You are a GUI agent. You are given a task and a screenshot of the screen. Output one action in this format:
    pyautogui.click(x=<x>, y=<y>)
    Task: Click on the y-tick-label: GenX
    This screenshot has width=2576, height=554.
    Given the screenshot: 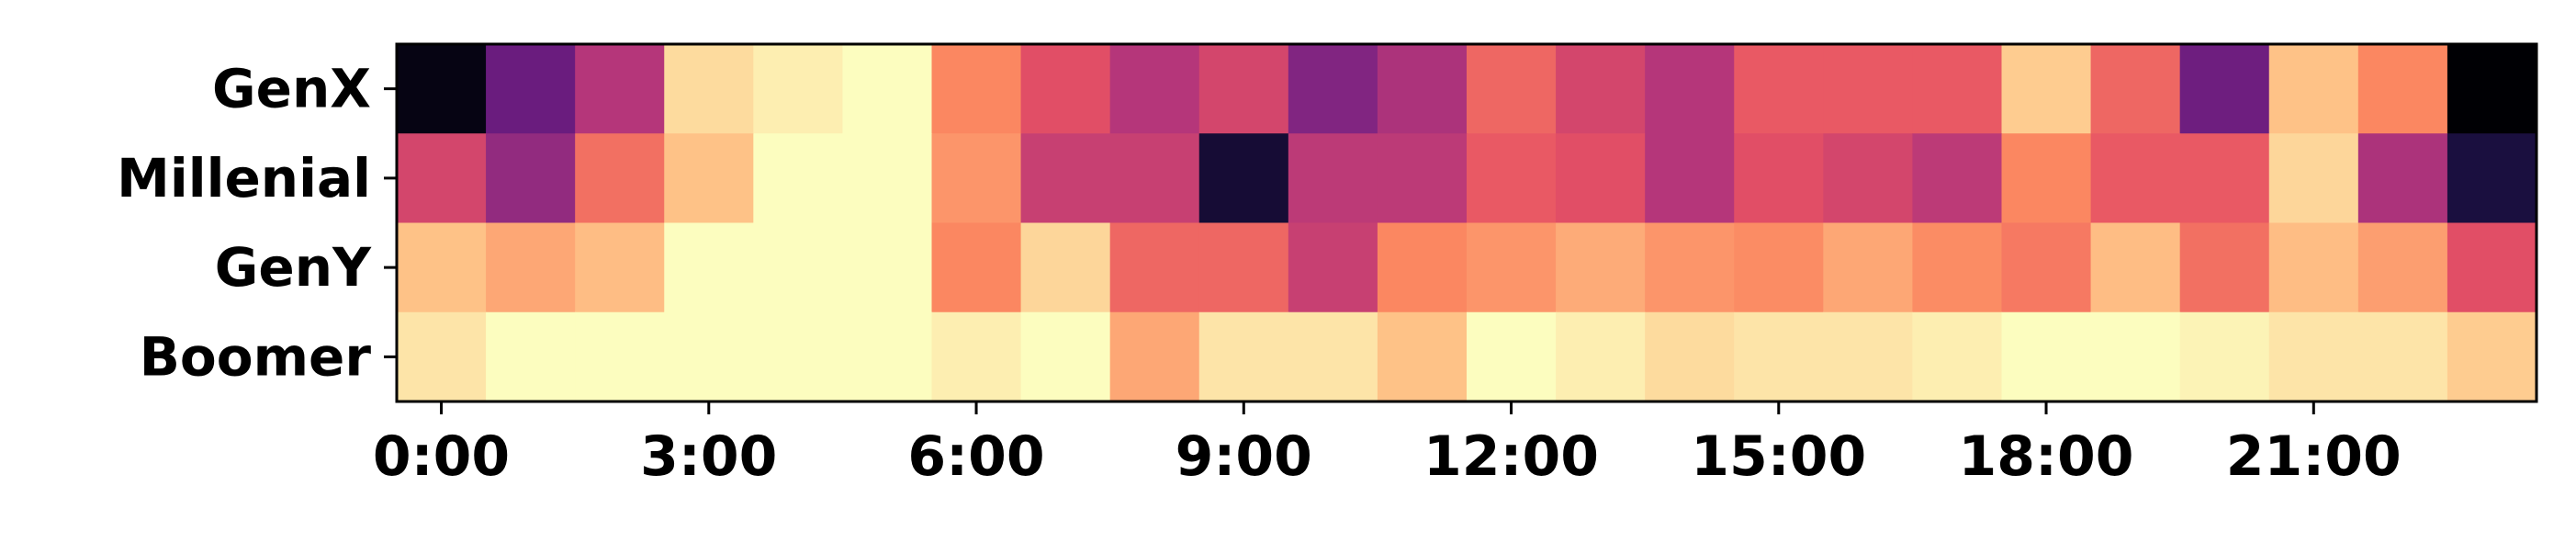 What is the action you would take?
    pyautogui.click(x=291, y=89)
    